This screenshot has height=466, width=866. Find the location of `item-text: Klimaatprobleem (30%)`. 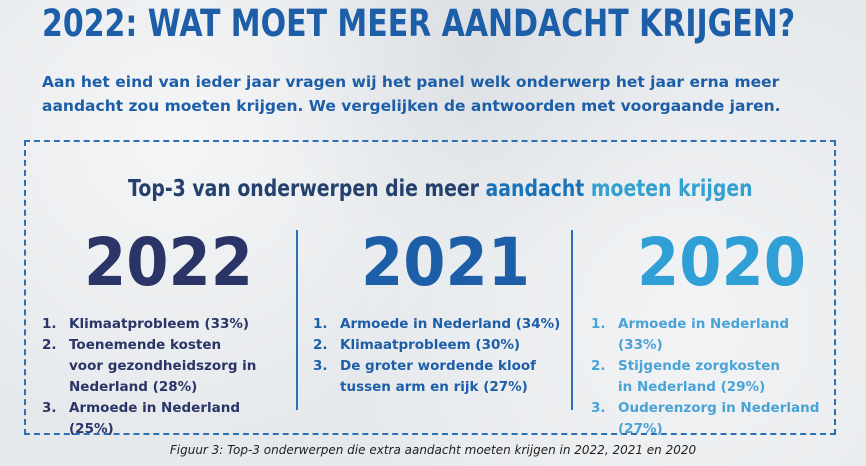

item-text: Klimaatprobleem (30%) is located at coordinates (430, 345).